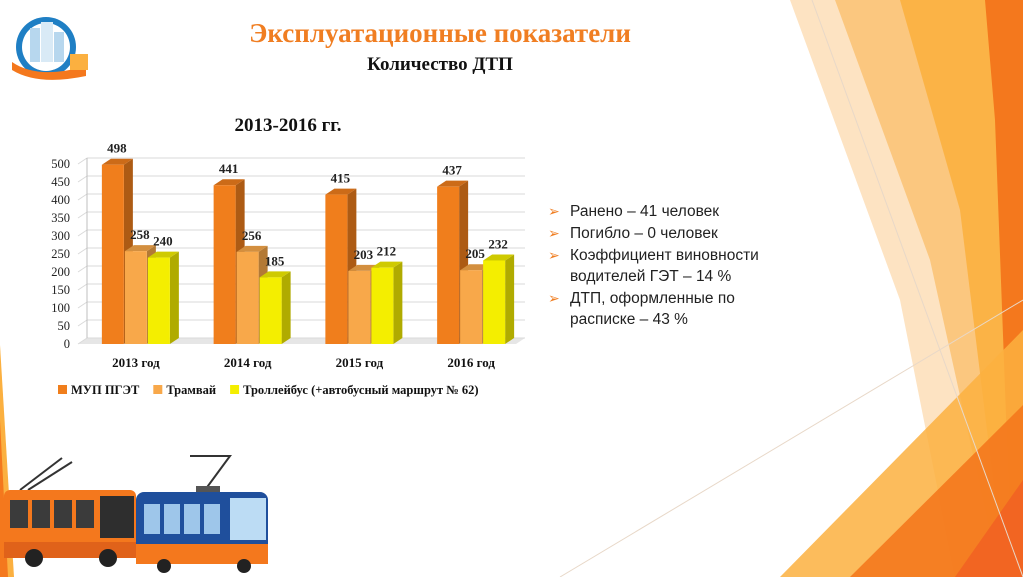 The height and width of the screenshot is (577, 1023). I want to click on stats-item-receipt: ➢ ДТП, оформленные по расписке – 43 %, so click(673, 309).